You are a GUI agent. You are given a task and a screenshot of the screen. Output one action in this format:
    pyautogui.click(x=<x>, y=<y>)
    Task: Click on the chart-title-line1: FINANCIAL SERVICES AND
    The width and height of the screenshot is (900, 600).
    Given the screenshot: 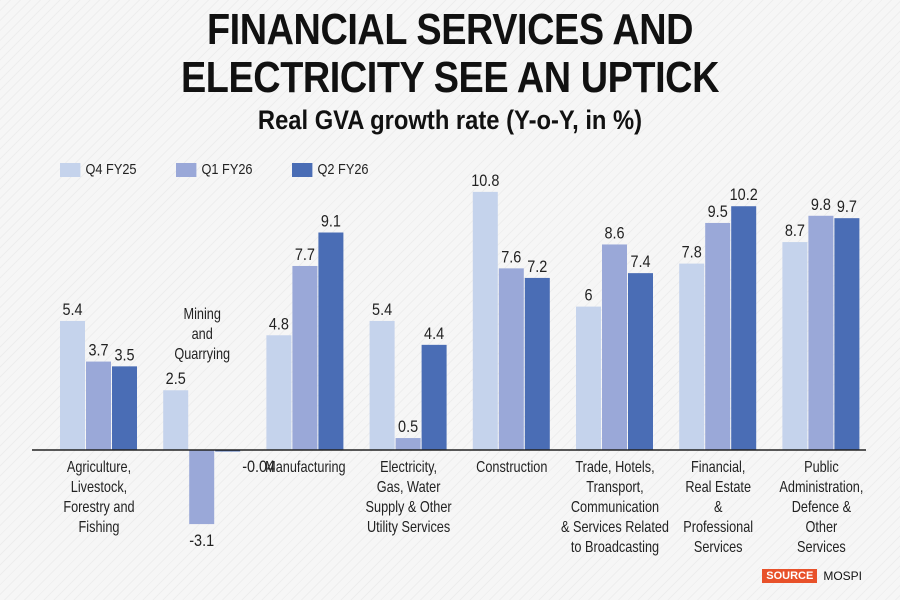 What is the action you would take?
    pyautogui.click(x=450, y=29)
    